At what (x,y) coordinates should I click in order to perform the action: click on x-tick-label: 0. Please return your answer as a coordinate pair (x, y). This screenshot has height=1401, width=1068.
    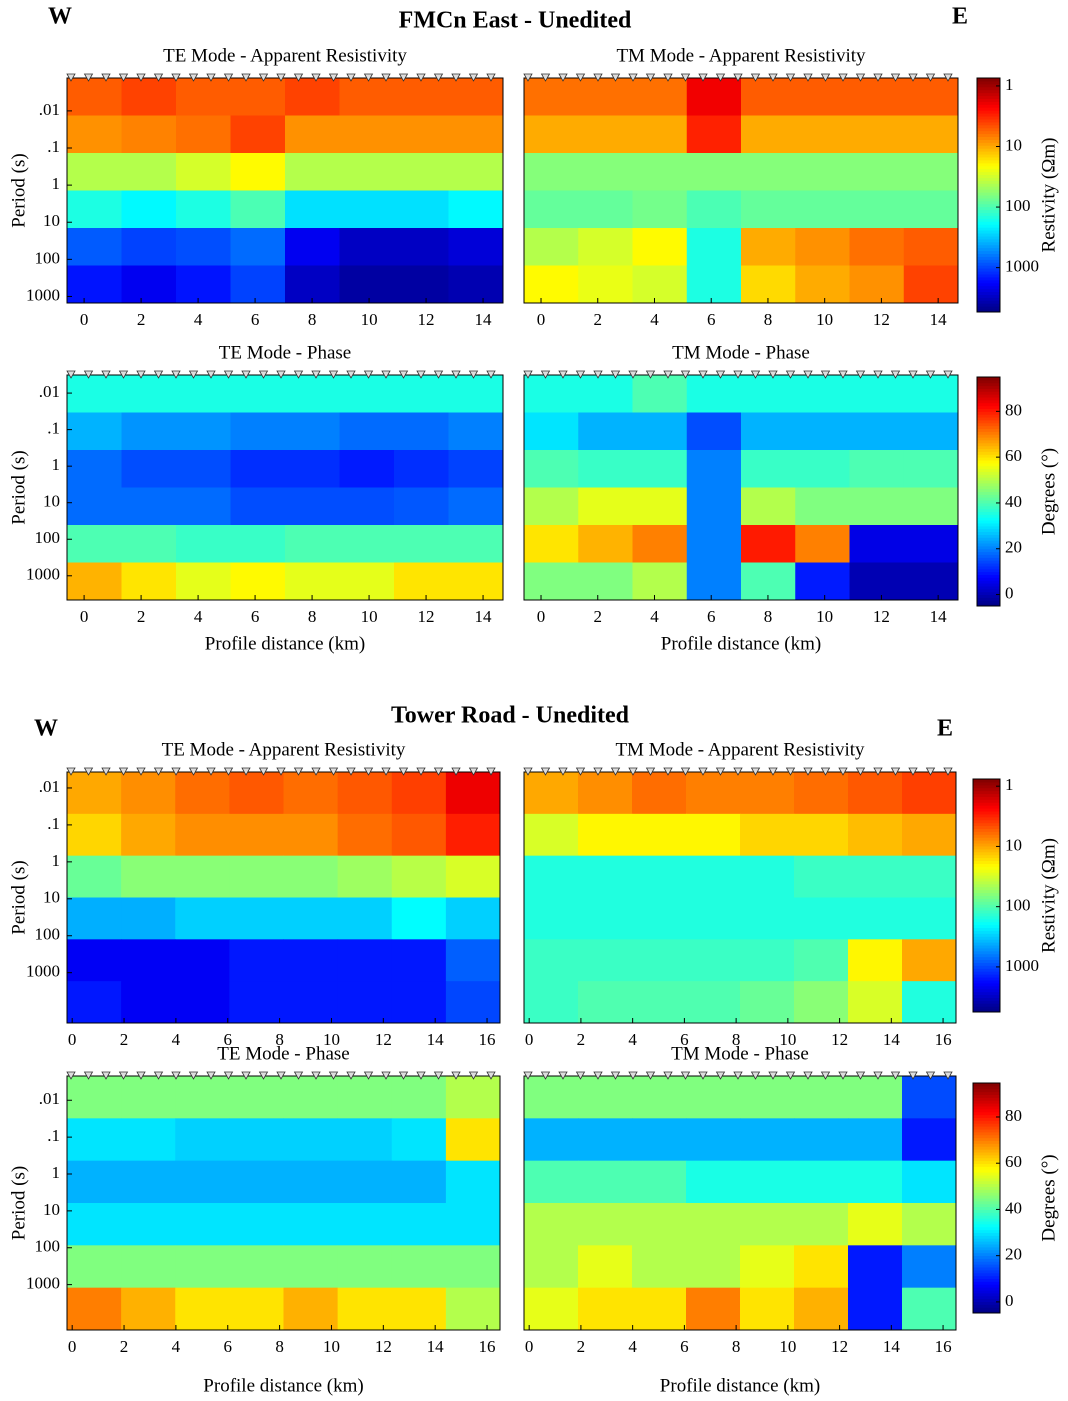
    Looking at the image, I should click on (84, 319).